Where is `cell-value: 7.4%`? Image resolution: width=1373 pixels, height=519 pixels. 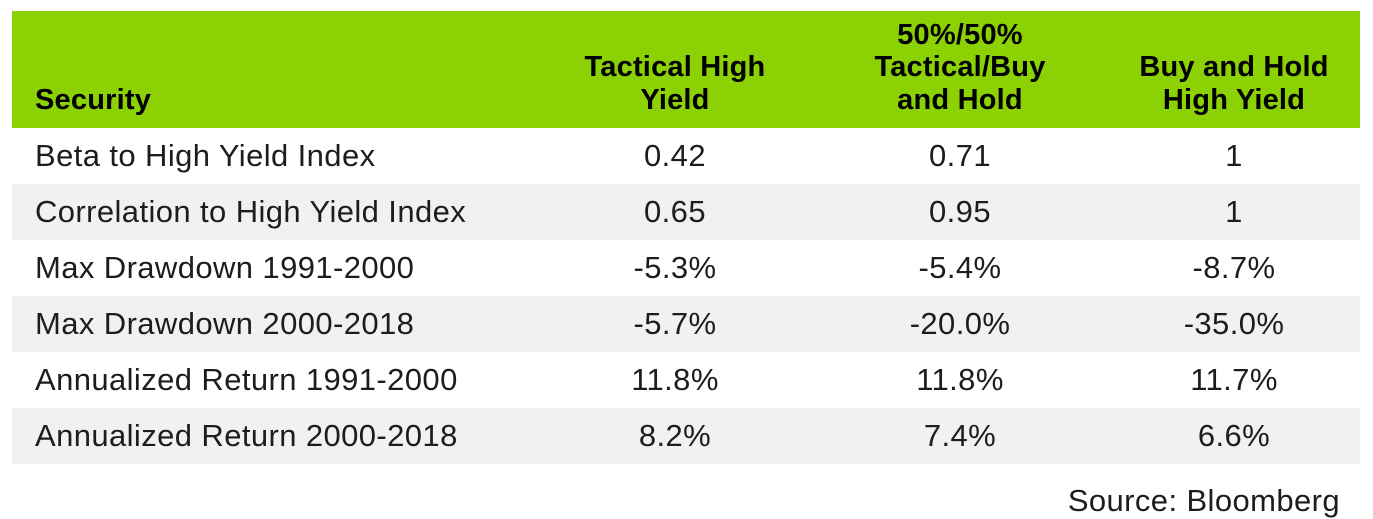
cell-value: 7.4% is located at coordinates (960, 436).